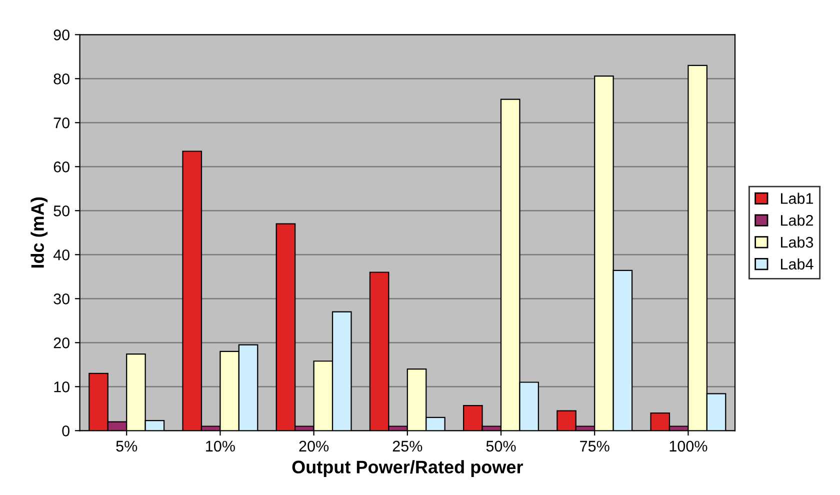 Image resolution: width=840 pixels, height=495 pixels. What do you see at coordinates (127, 446) in the screenshot?
I see `x-tick-label: 5%` at bounding box center [127, 446].